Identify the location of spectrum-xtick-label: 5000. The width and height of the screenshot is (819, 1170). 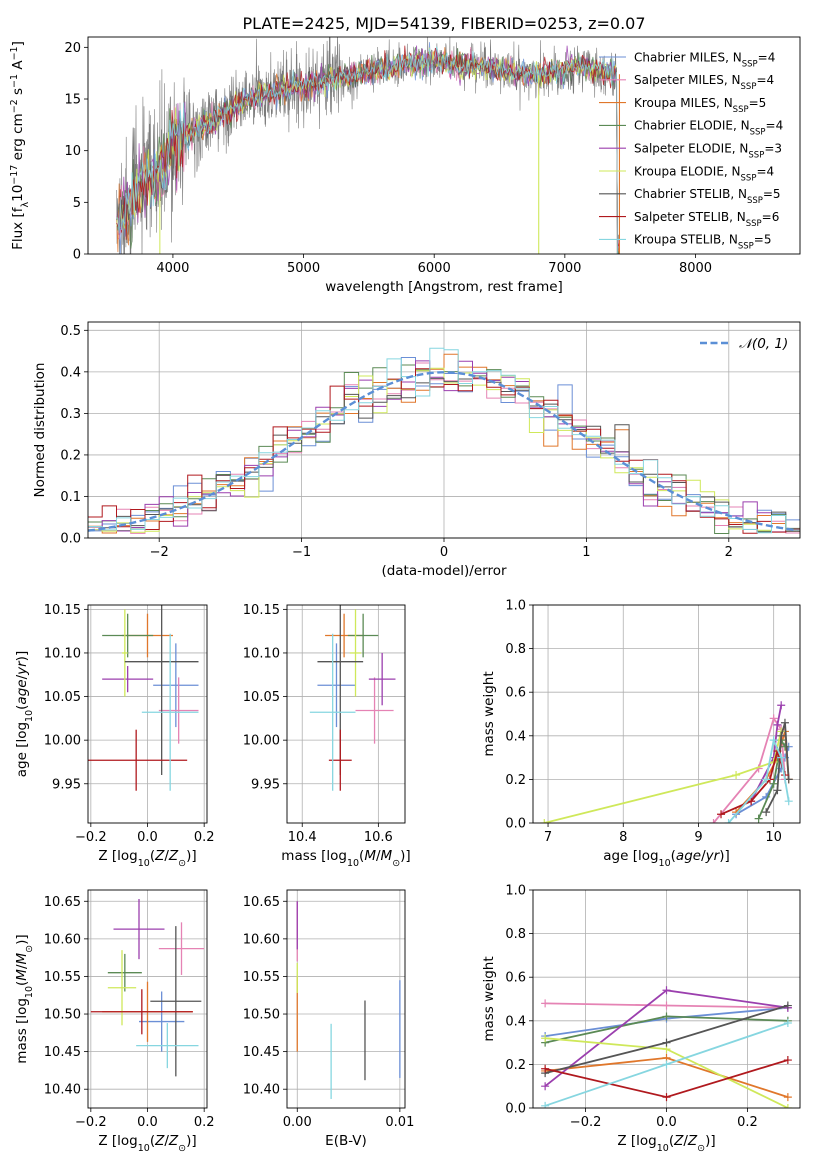
(303, 268).